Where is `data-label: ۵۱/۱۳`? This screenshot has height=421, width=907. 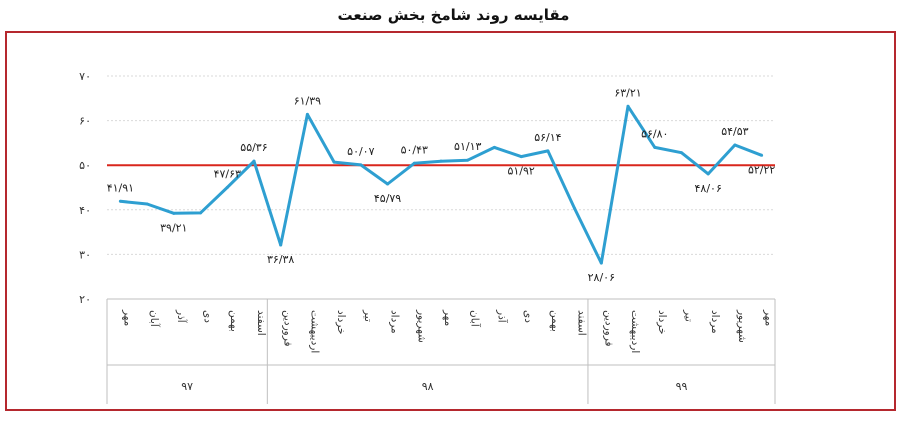
data-label: ۵۱/۱۳ is located at coordinates (467, 146).